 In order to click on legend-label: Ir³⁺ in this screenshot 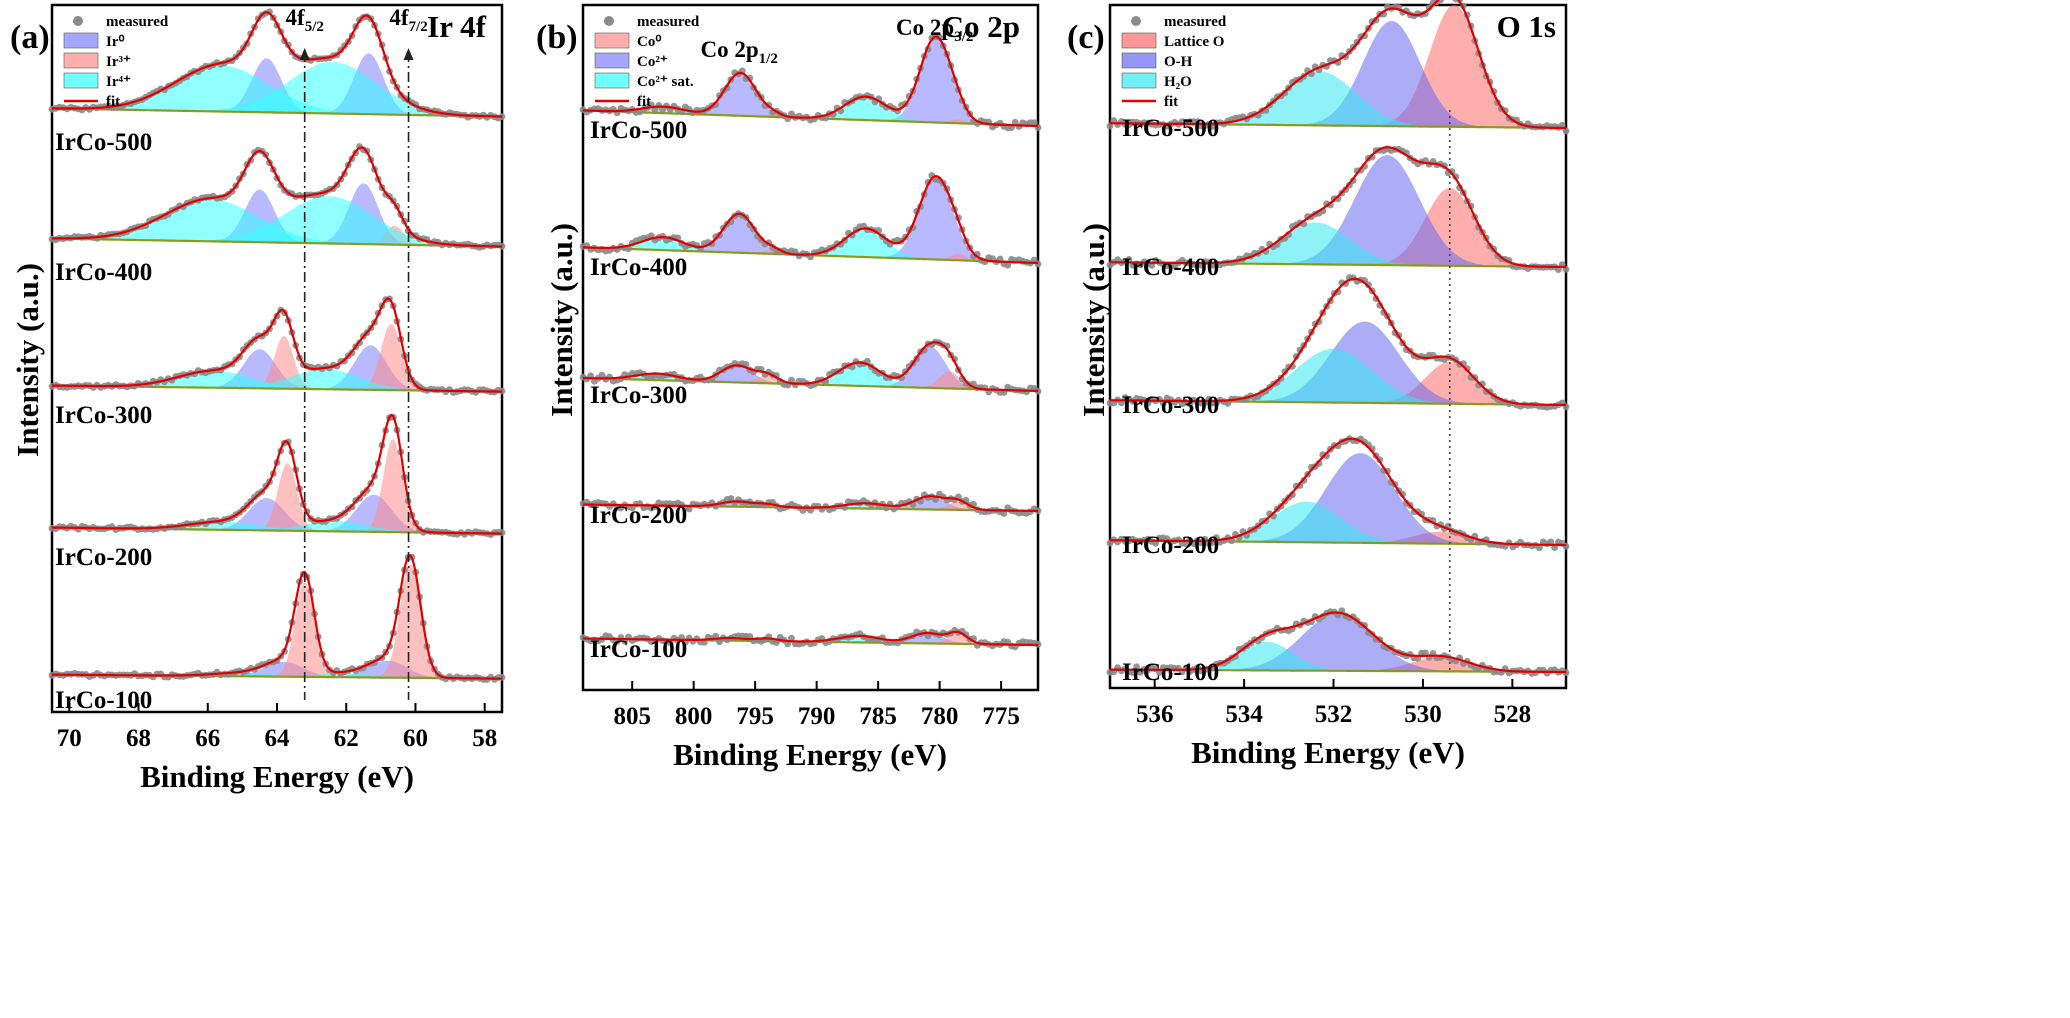, I will do `click(118, 62)`.